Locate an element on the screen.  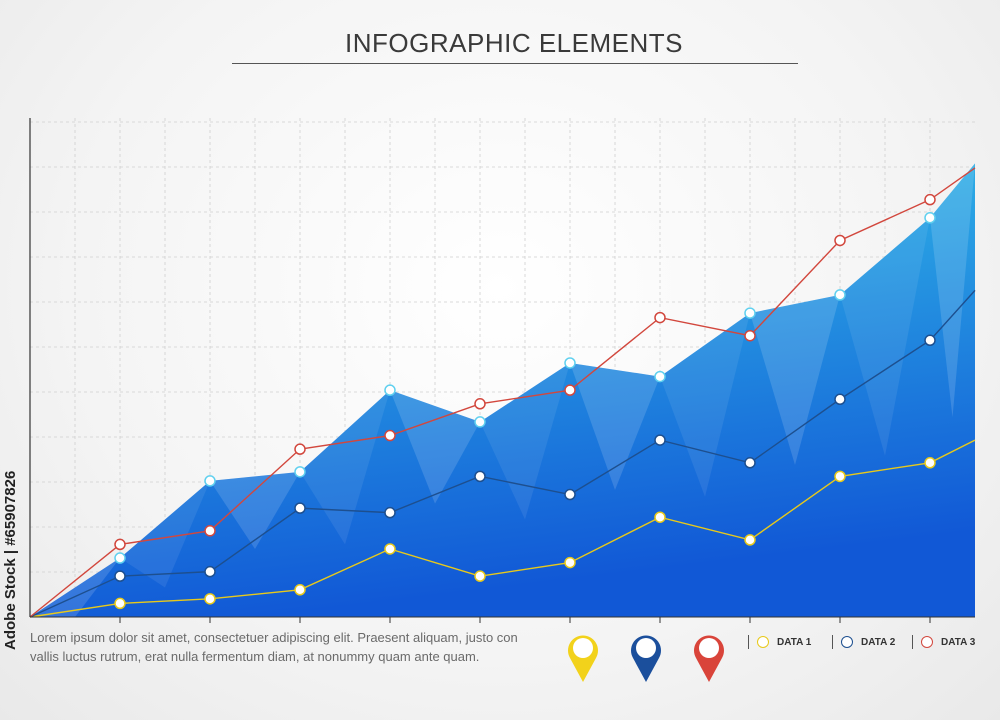
legend-item-data-3: DATA 3 is located at coordinates (943, 642).